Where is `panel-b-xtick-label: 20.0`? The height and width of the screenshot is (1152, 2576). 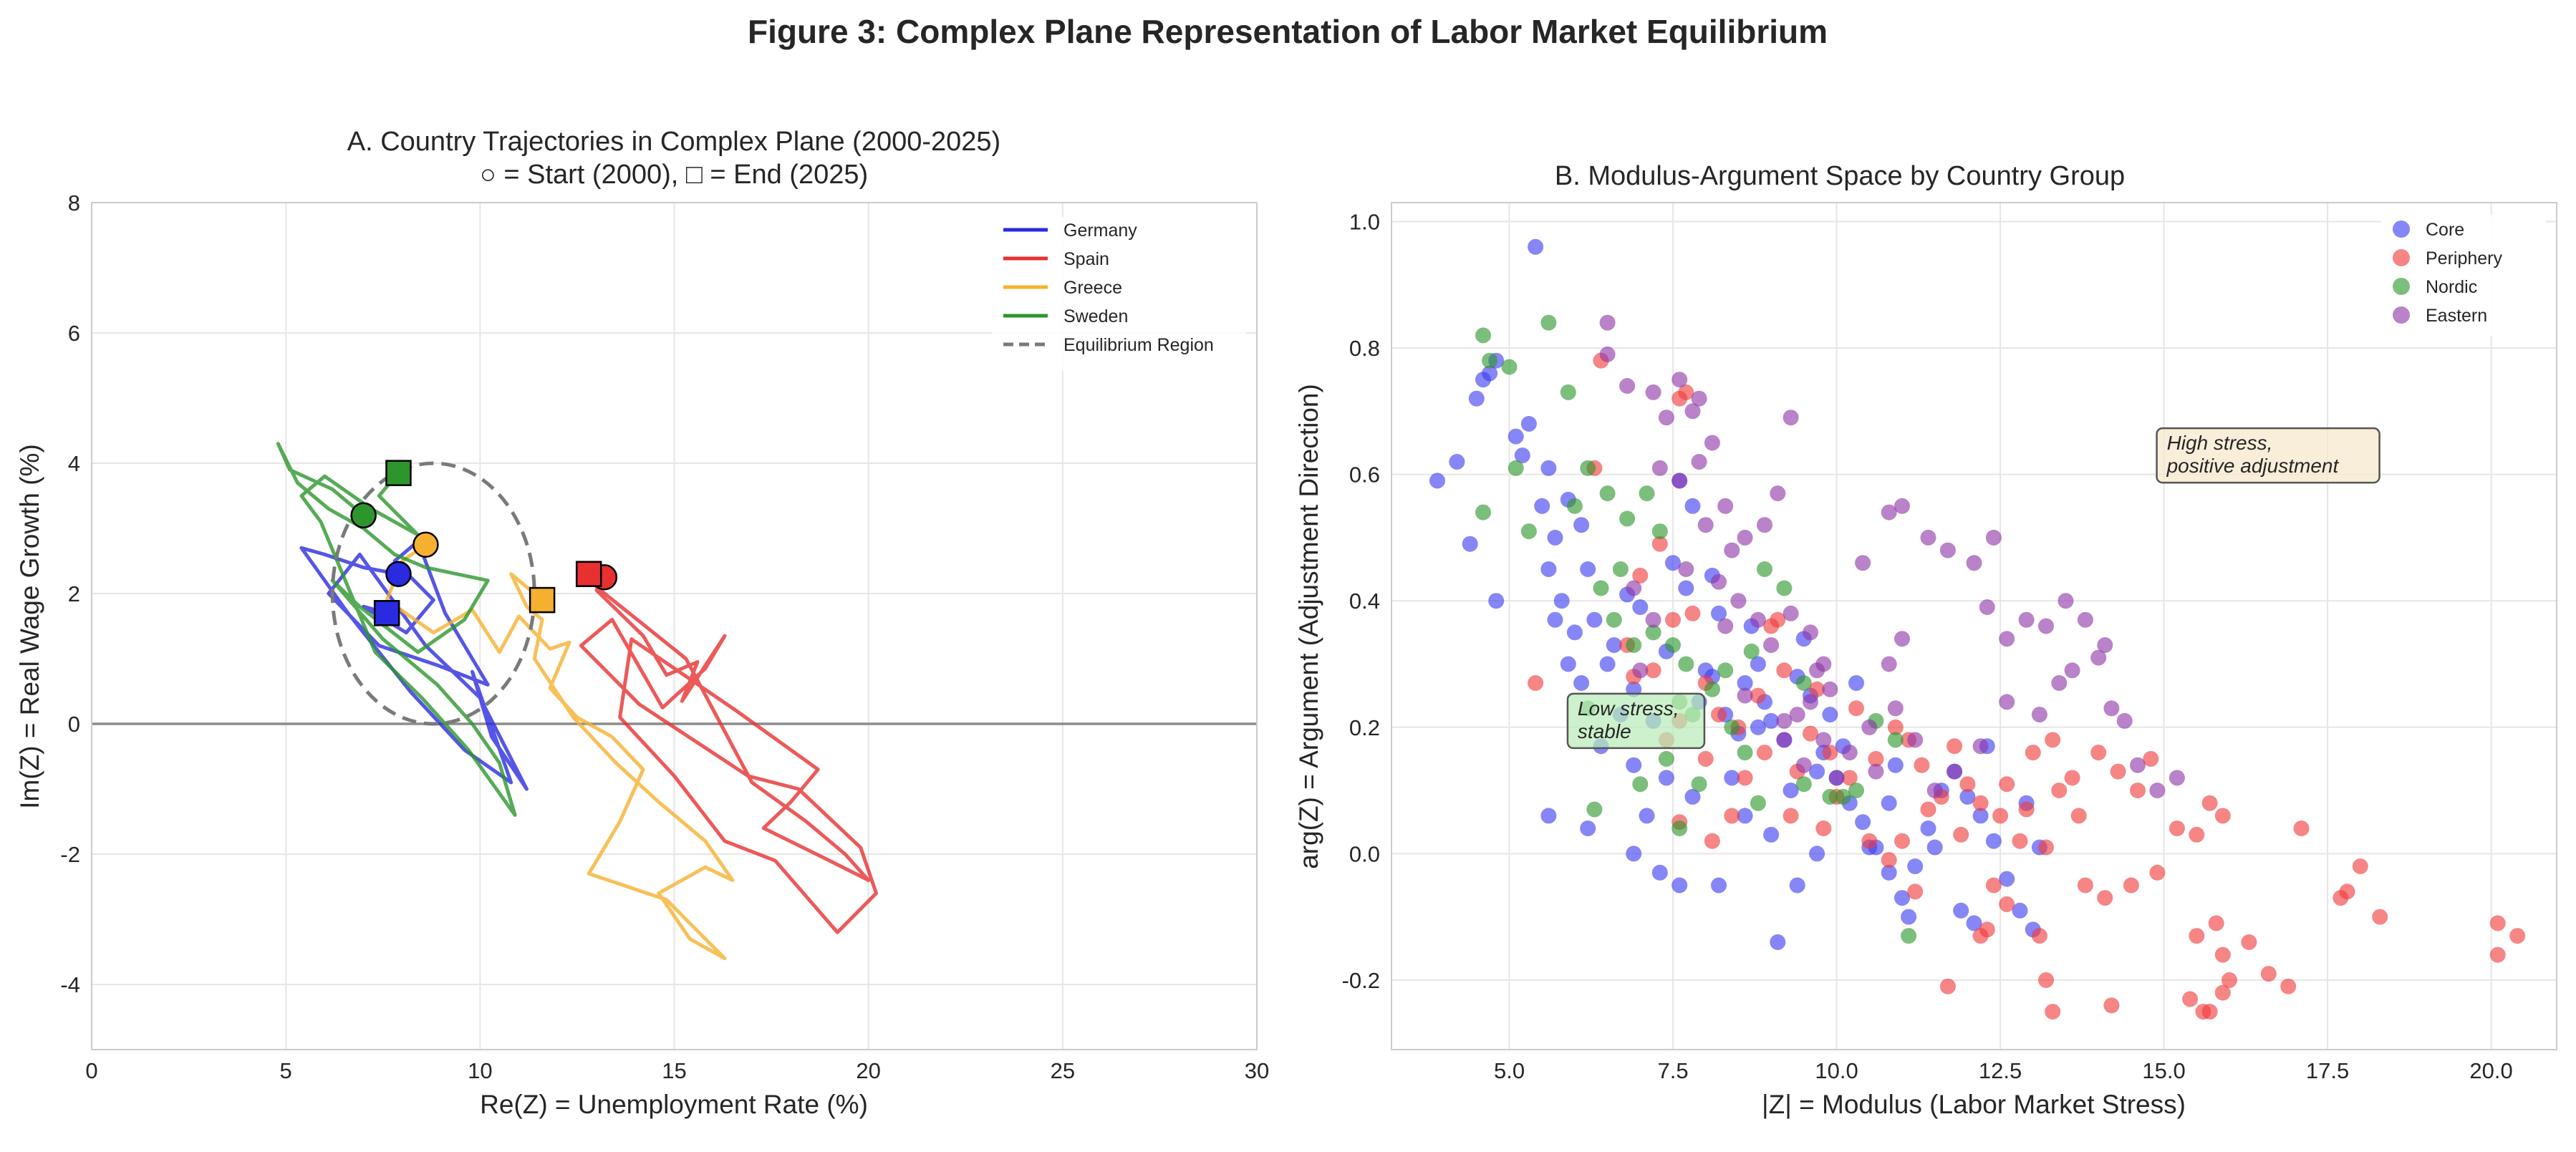 panel-b-xtick-label: 20.0 is located at coordinates (2490, 1070).